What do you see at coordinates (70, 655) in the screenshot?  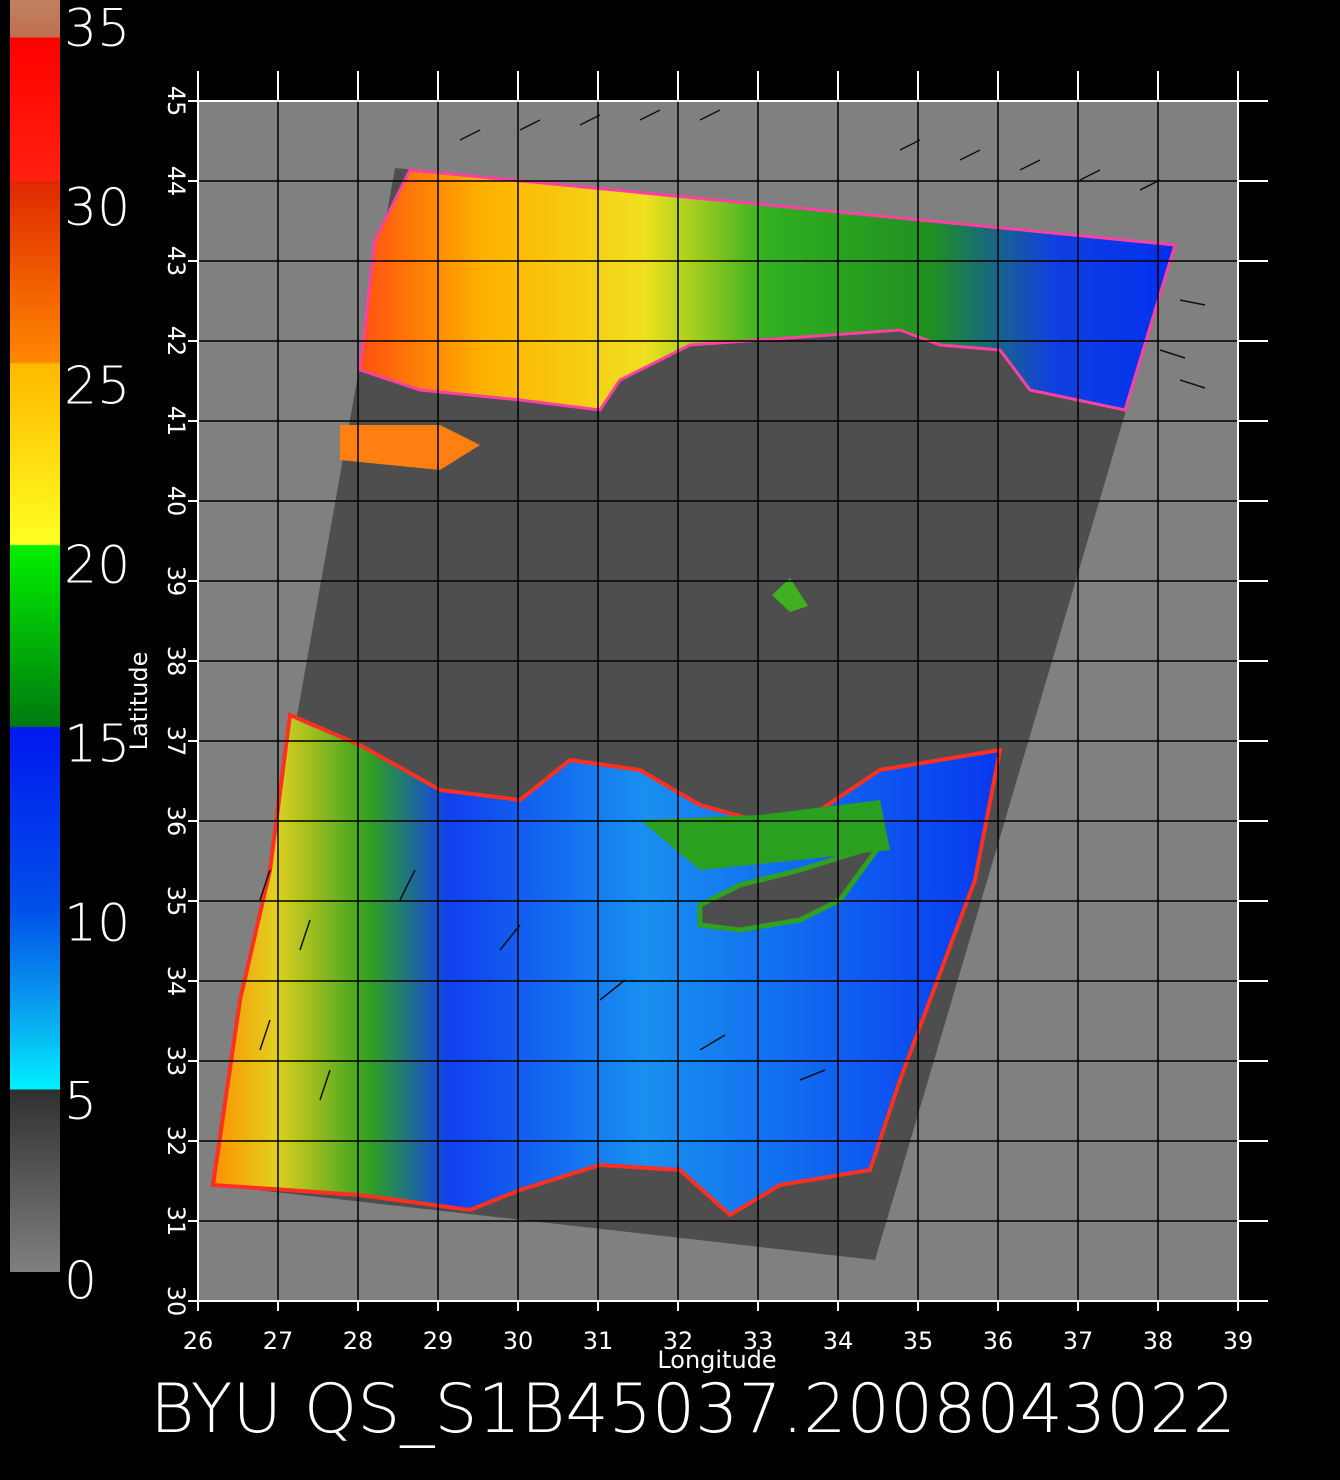 I see `colorbar: 0 5 10 15 20 25 30 35` at bounding box center [70, 655].